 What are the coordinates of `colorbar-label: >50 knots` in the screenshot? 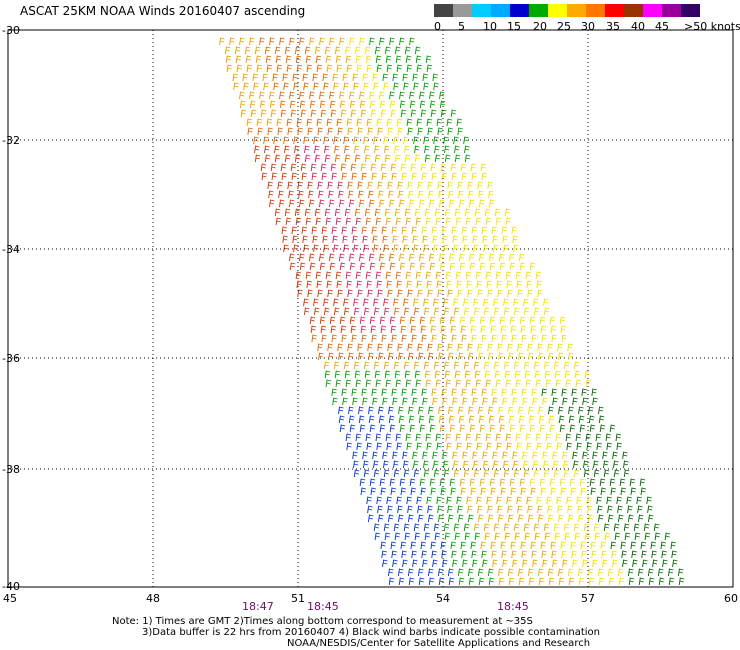 It's located at (712, 26).